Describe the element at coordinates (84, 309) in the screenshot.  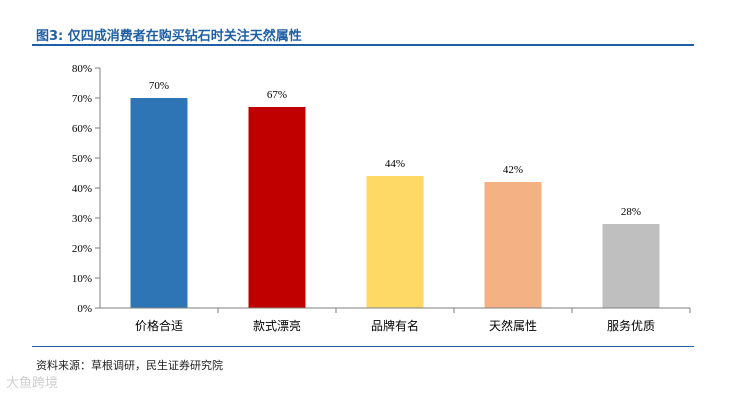
I see `y-tick-label: 0%` at that location.